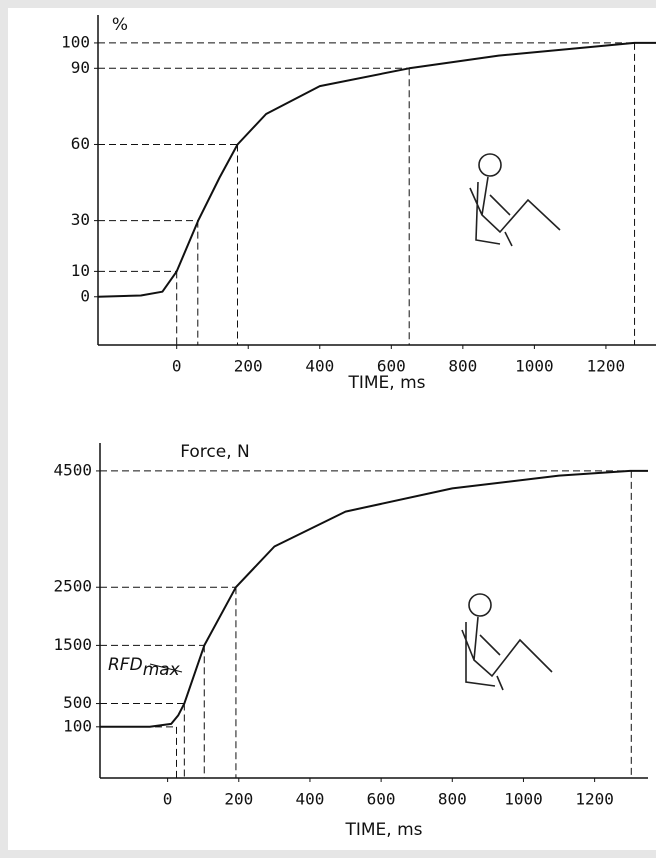 The image size is (656, 858). I want to click on y-tick-label: 90, so click(80, 67).